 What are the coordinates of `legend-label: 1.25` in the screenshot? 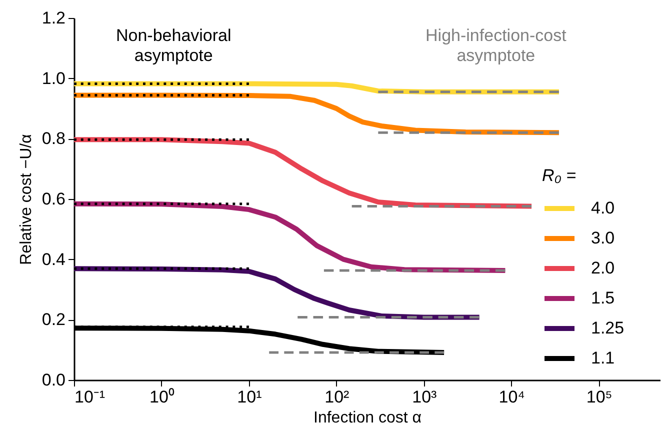 It's located at (607, 328).